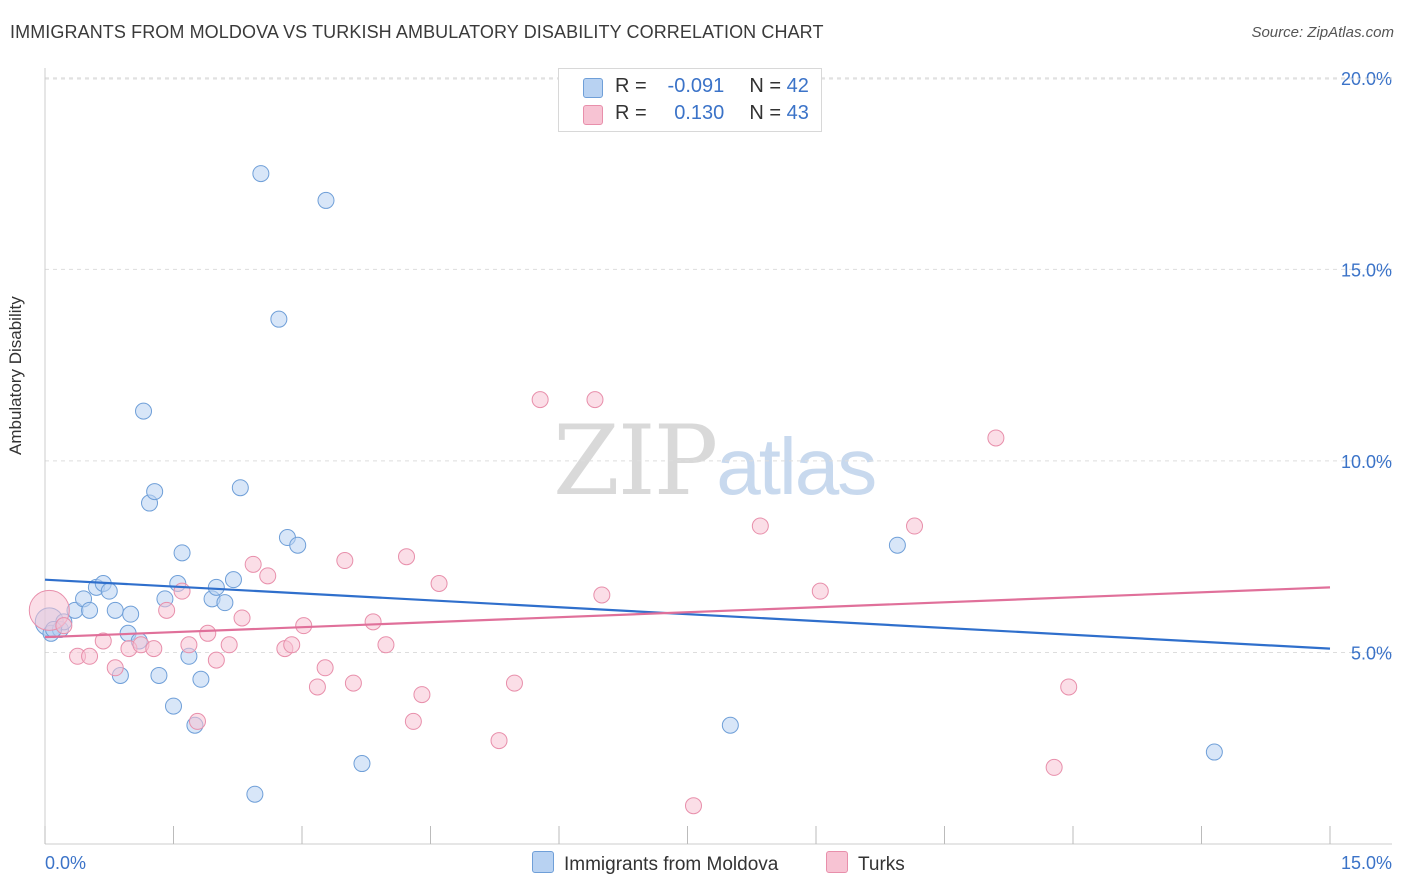 The width and height of the screenshot is (1406, 892). I want to click on n-value: 42, so click(797, 86).